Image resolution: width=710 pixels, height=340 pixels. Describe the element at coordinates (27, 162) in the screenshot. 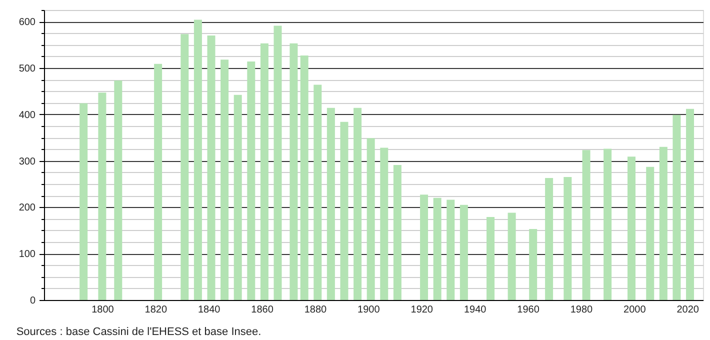

I see `y-tick-label: 300` at that location.